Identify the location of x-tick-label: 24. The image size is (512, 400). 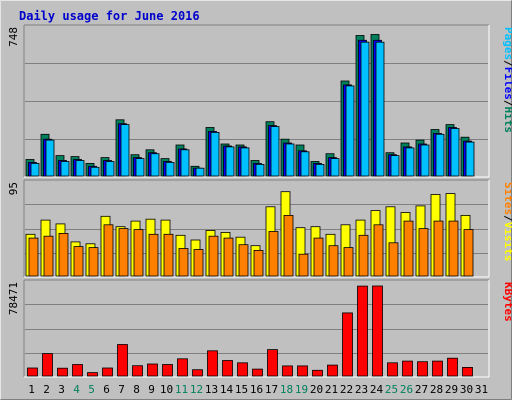
(377, 389).